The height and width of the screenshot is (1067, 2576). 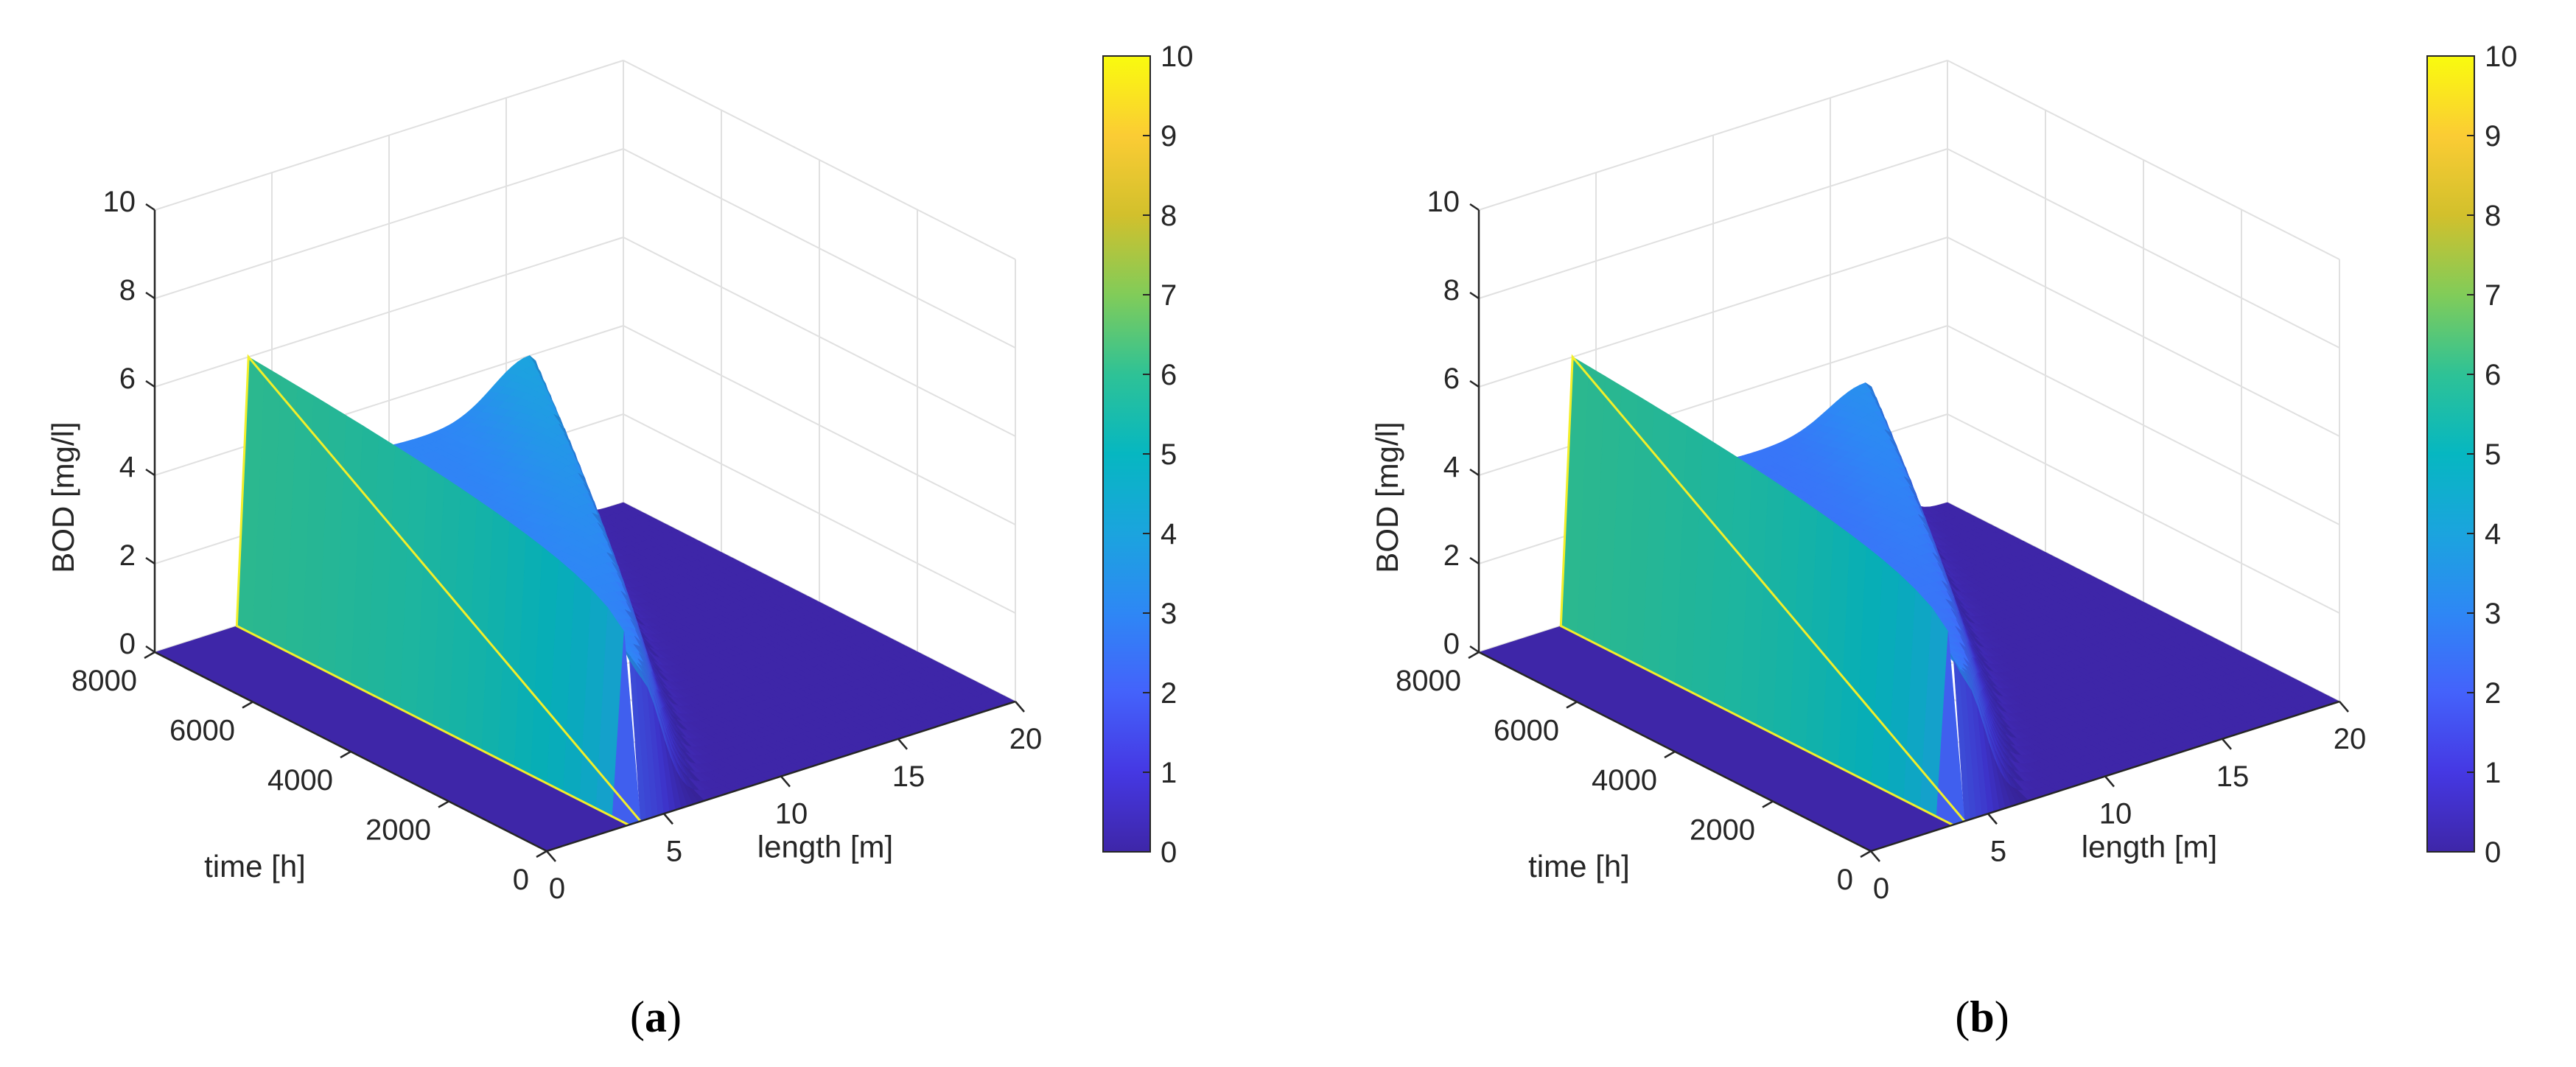 What do you see at coordinates (1126, 454) in the screenshot?
I see `colorbar` at bounding box center [1126, 454].